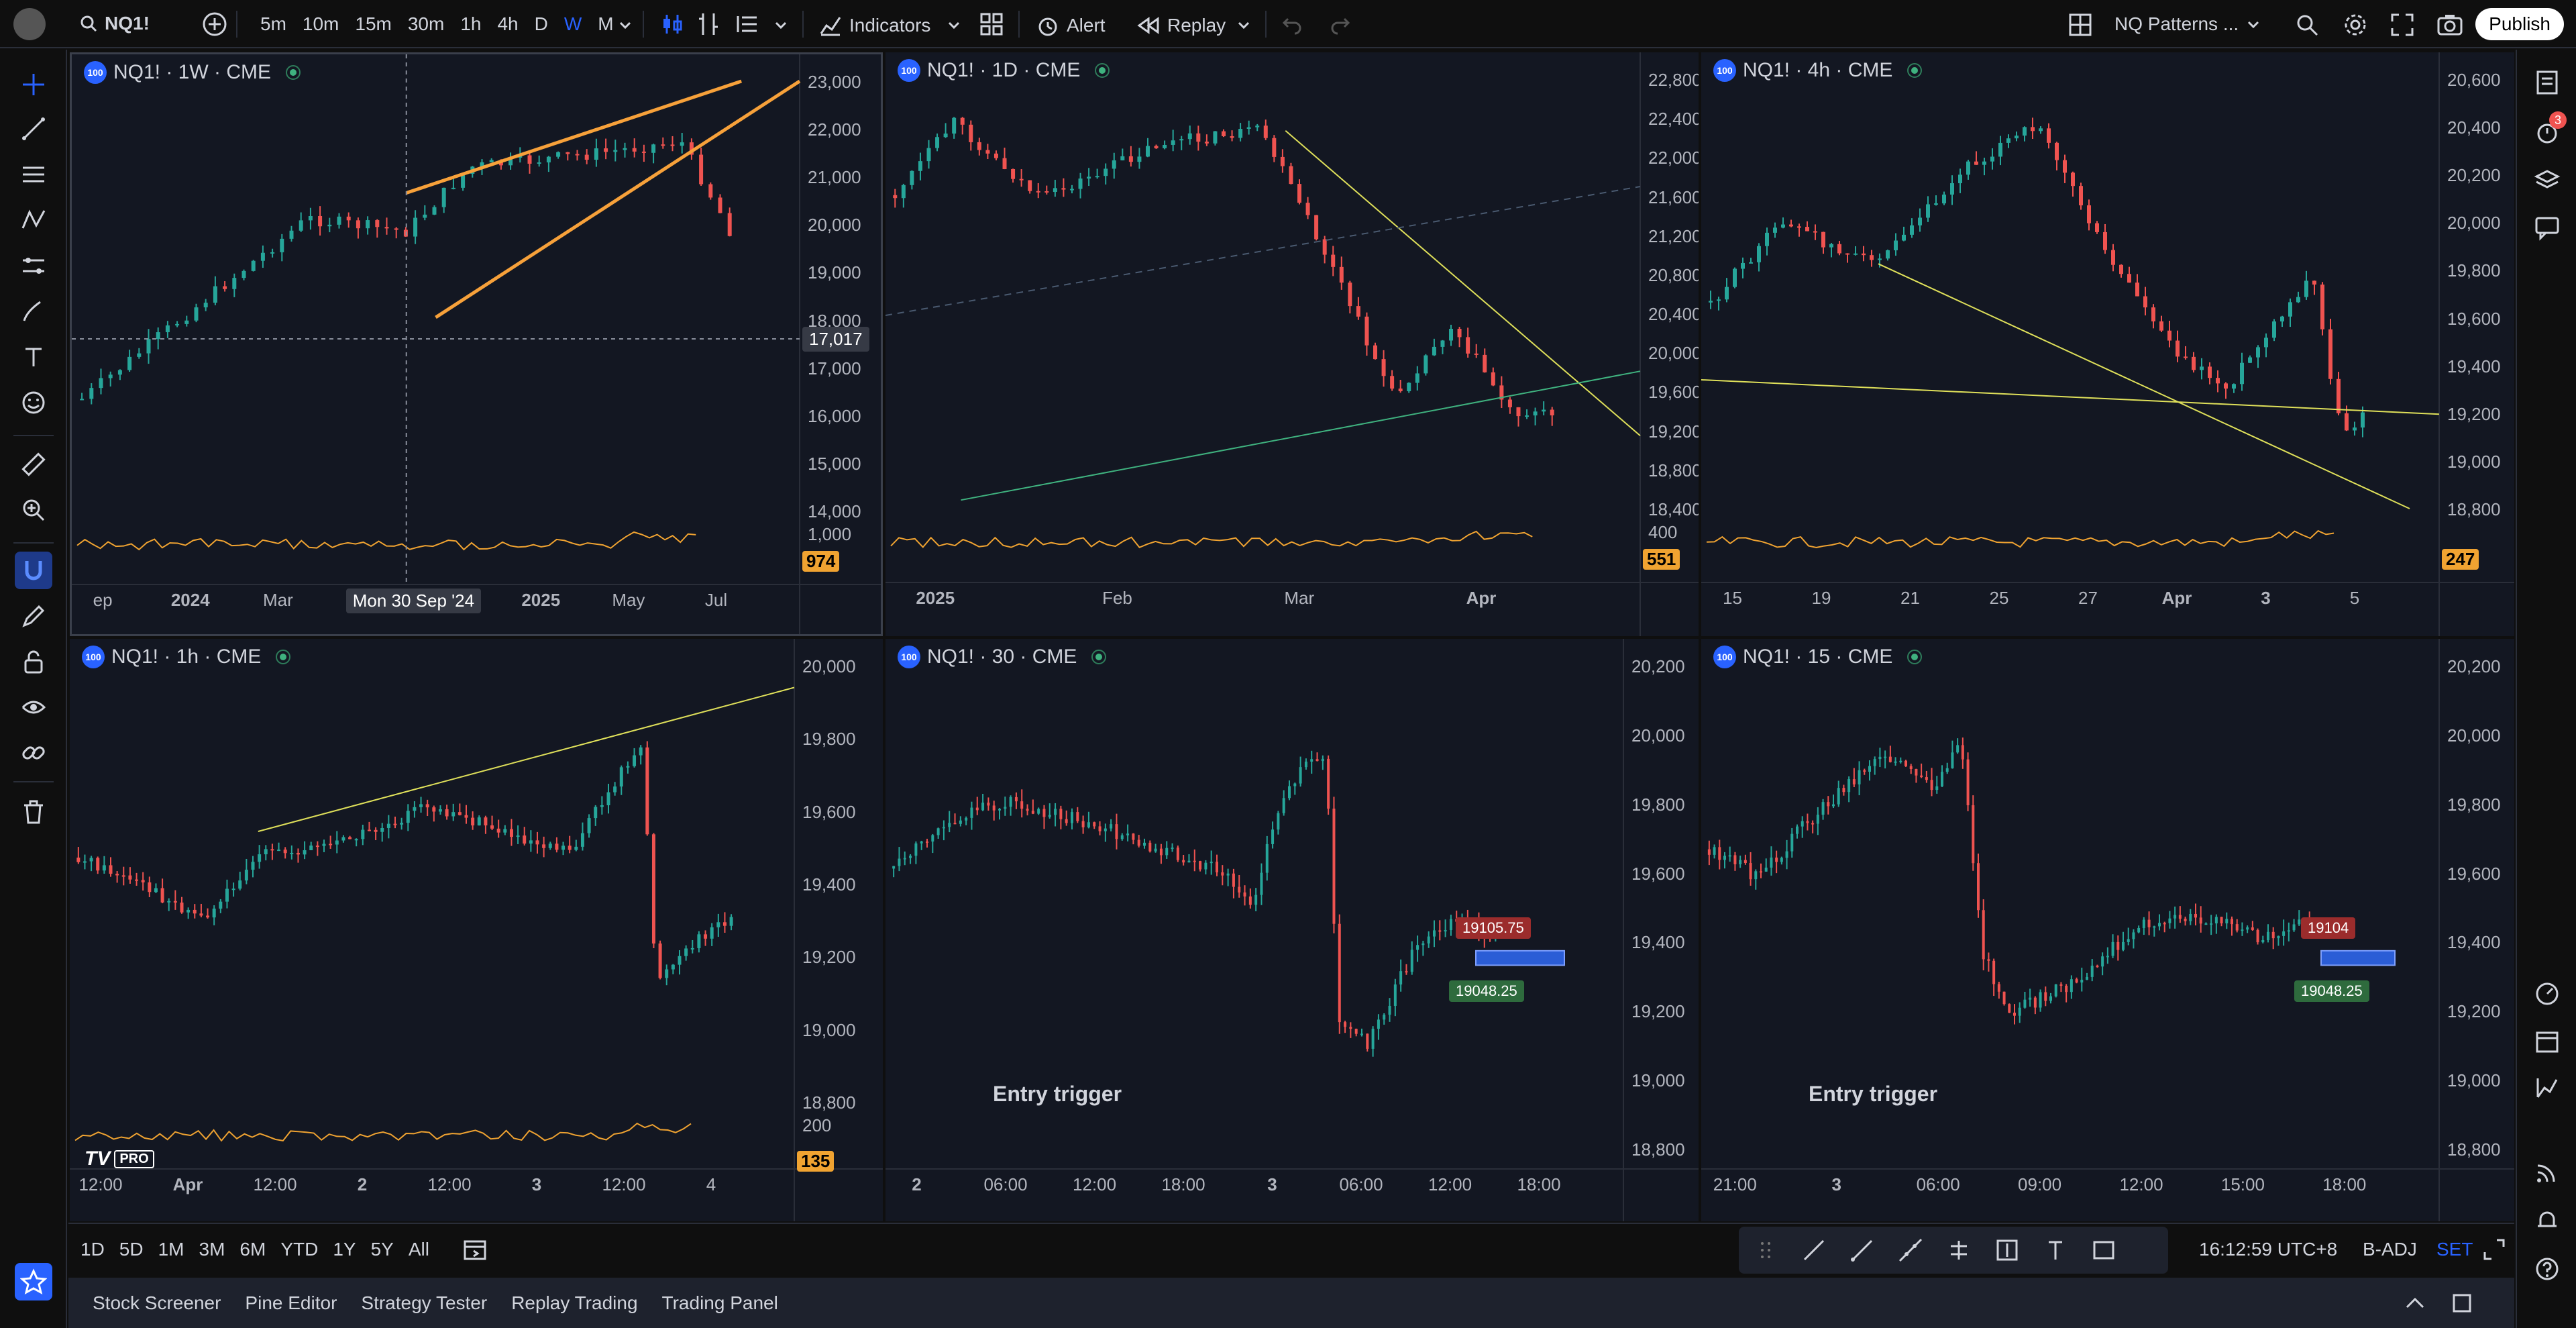 The width and height of the screenshot is (2576, 1328). What do you see at coordinates (33, 220) in the screenshot?
I see `pattern-tool` at bounding box center [33, 220].